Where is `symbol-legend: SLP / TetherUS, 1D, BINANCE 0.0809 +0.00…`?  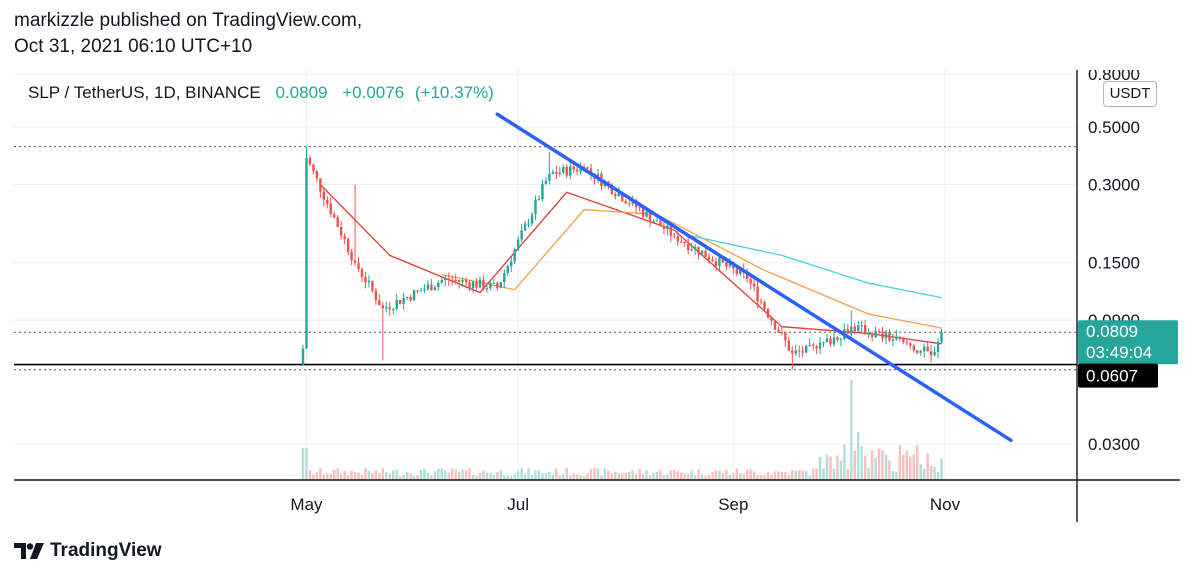 symbol-legend: SLP / TetherUS, 1D, BINANCE 0.0809 +0.00… is located at coordinates (261, 93).